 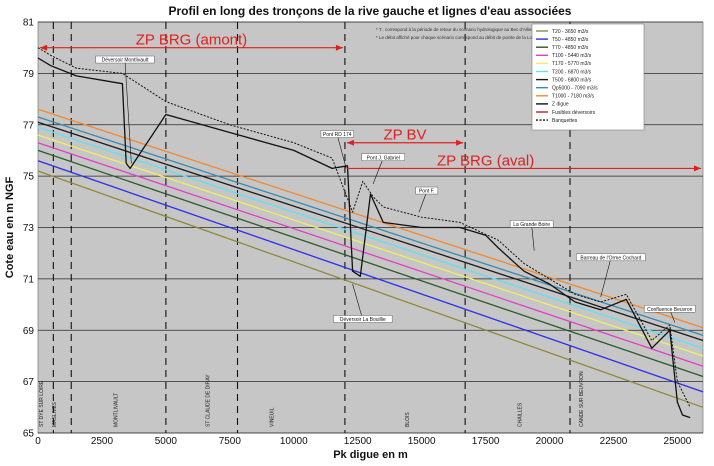 I want to click on legend-label: Banquettes, so click(x=565, y=121).